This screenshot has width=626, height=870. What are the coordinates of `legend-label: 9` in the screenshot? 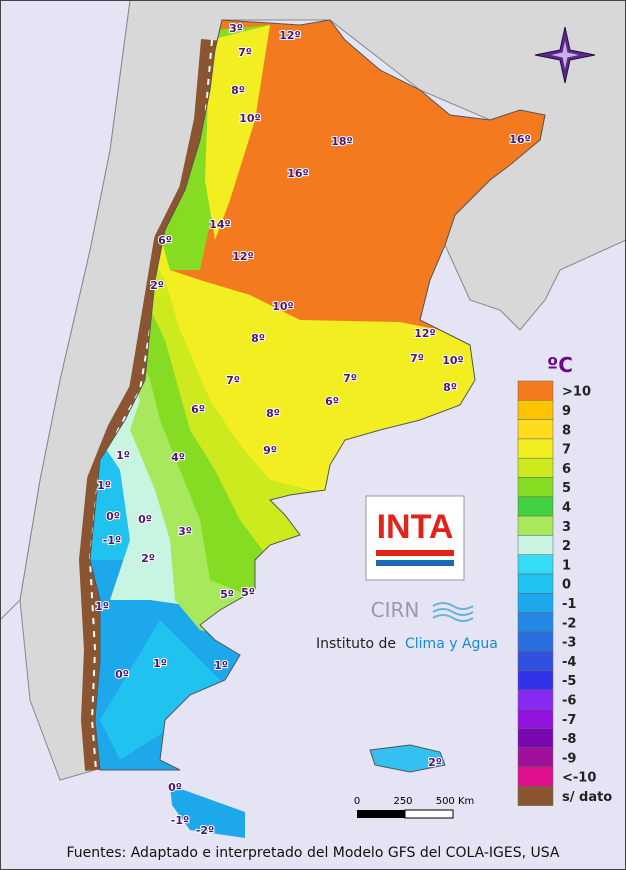 It's located at (566, 411).